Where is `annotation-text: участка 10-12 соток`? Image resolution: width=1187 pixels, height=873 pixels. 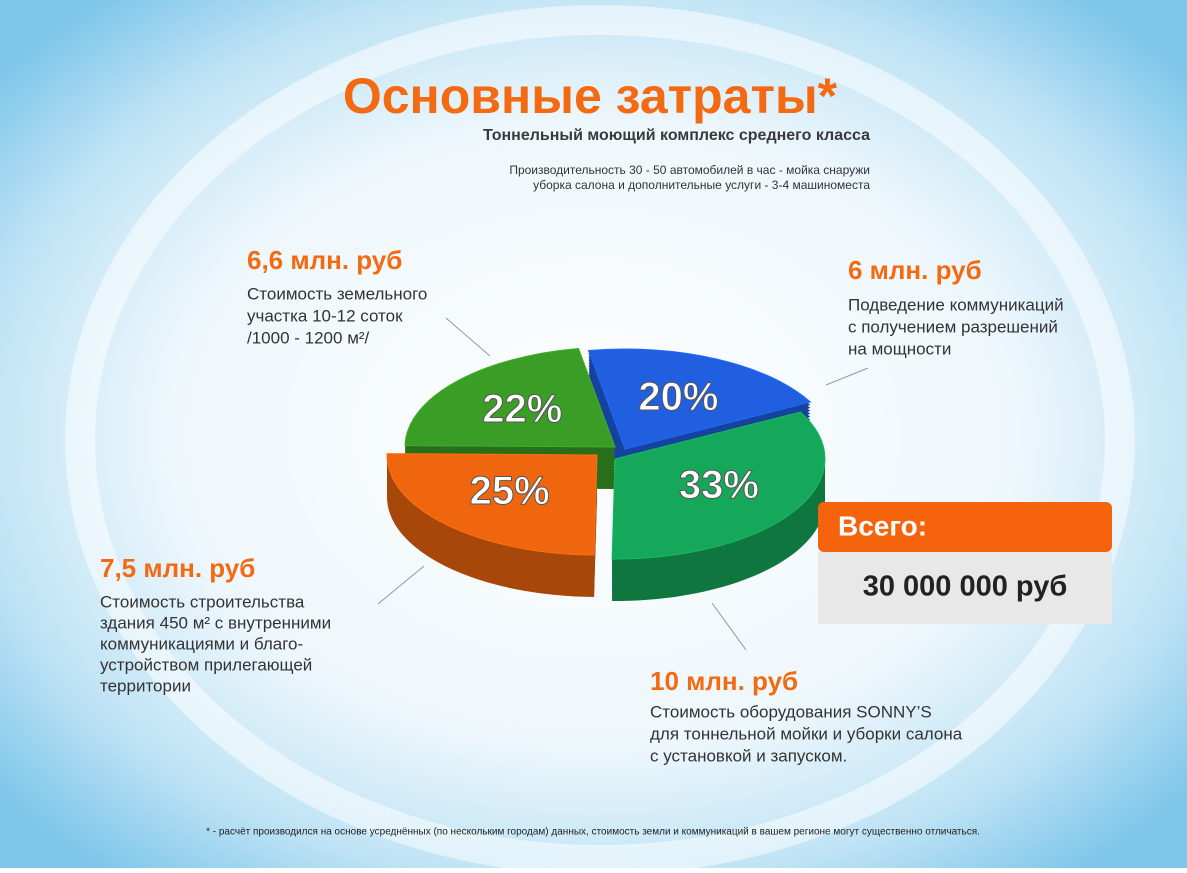
annotation-text: участка 10-12 соток is located at coordinates (325, 315).